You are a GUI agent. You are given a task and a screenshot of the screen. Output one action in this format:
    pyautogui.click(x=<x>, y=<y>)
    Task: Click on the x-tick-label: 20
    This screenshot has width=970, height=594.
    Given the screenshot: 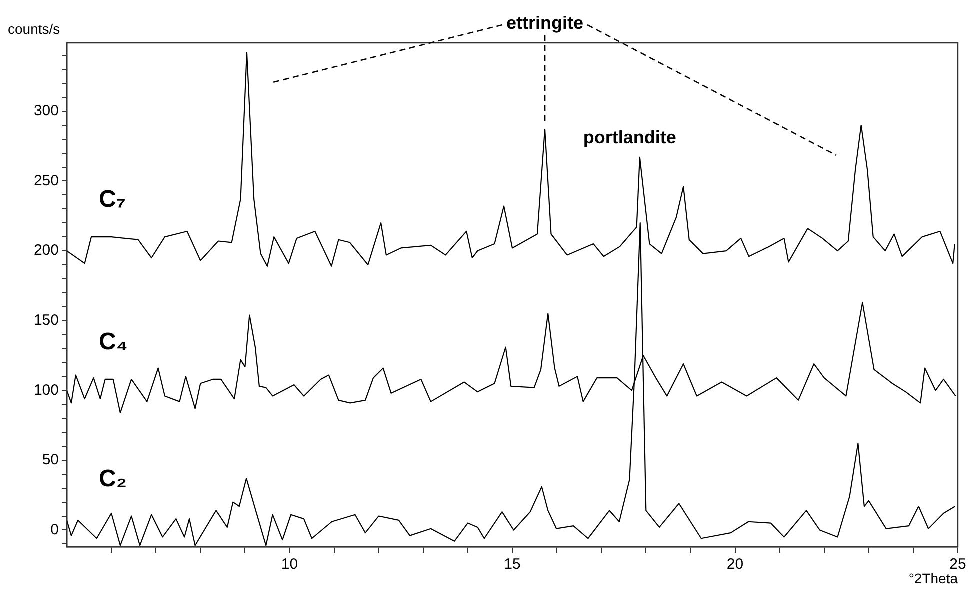 What is the action you would take?
    pyautogui.click(x=735, y=565)
    